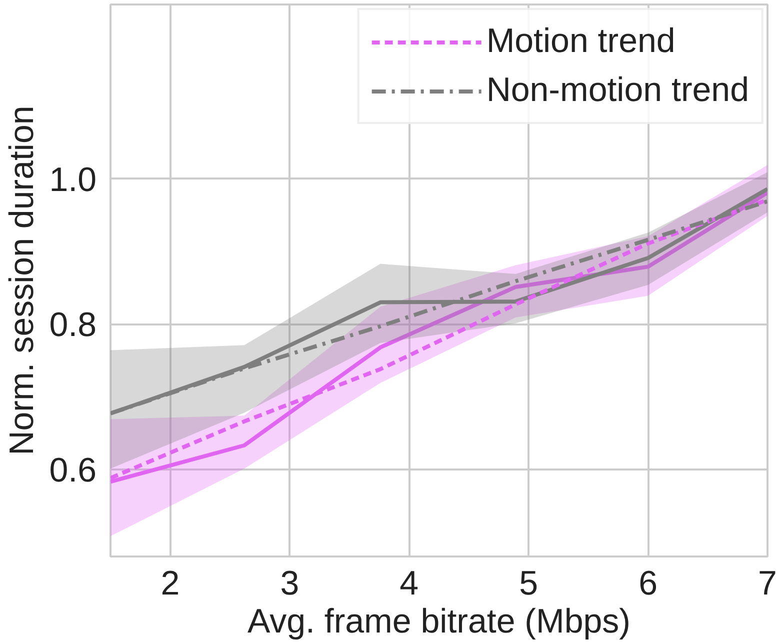 The width and height of the screenshot is (783, 643). I want to click on y-tick-label: 0.8, so click(72, 325).